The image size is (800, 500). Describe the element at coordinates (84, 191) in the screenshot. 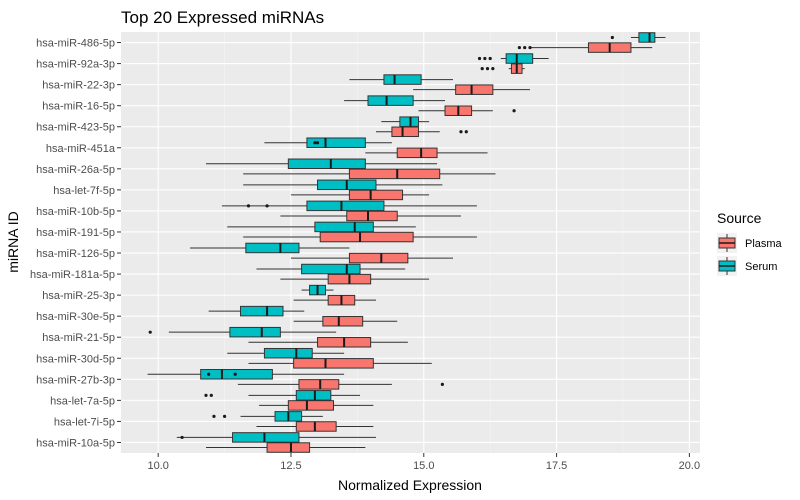

I see `y-tick-label: hsa-let-7f-5p` at that location.